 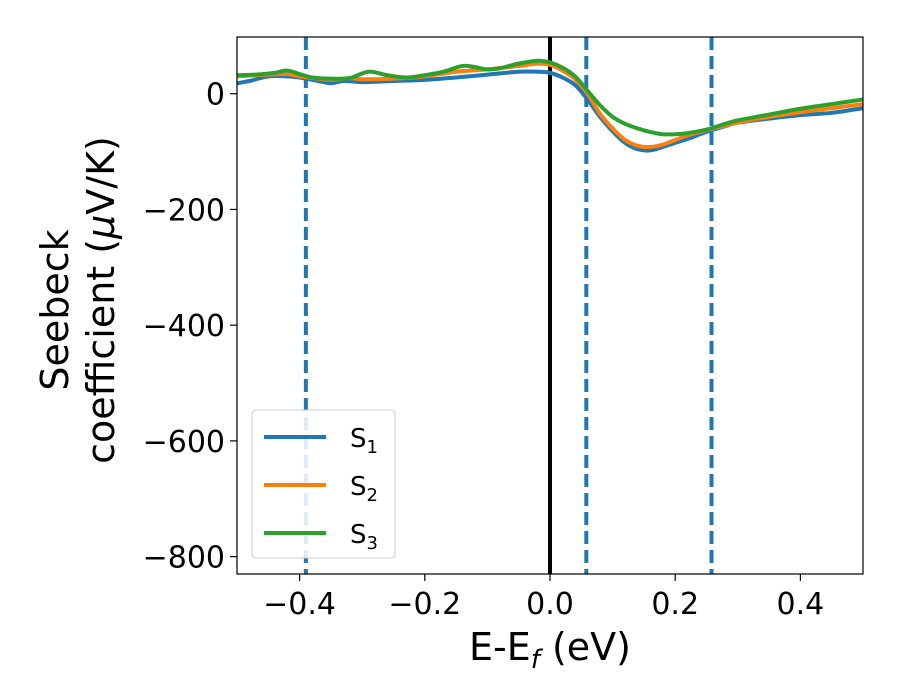 What do you see at coordinates (299, 604) in the screenshot?
I see `x-tick-label: −0.4` at bounding box center [299, 604].